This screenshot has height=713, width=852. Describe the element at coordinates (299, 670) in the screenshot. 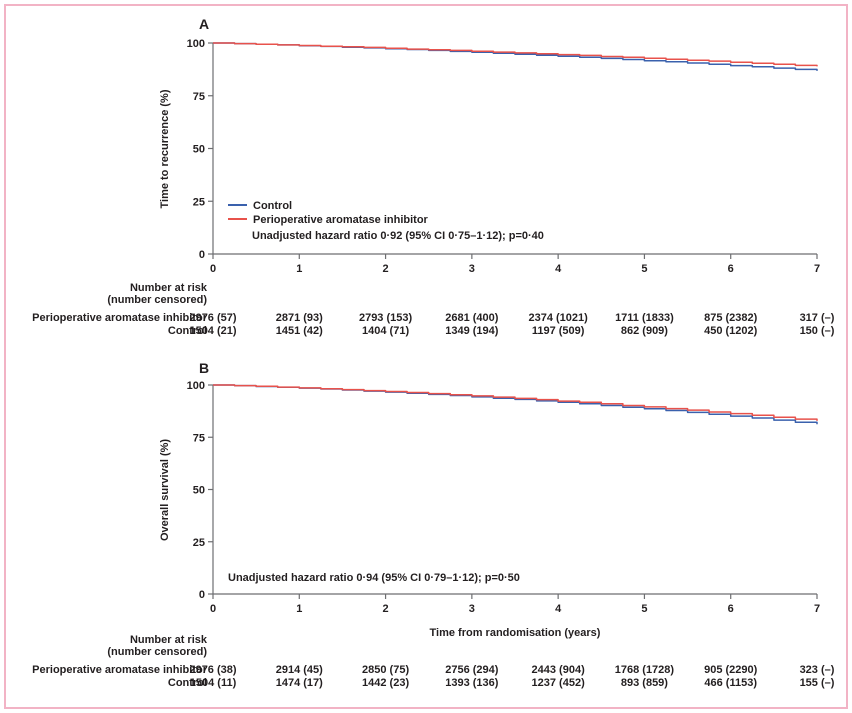

I see `risk-value: 2914 (45)` at that location.